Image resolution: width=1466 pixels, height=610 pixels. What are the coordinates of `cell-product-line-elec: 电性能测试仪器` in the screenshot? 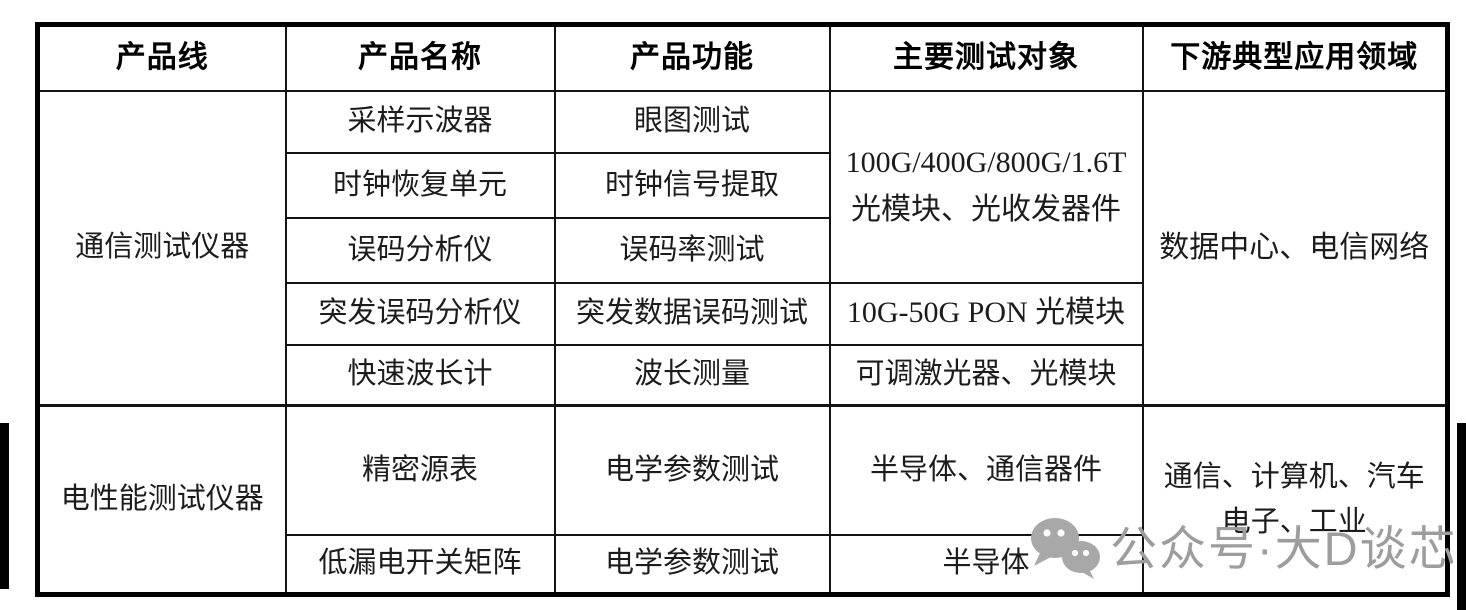 It's located at (161, 500).